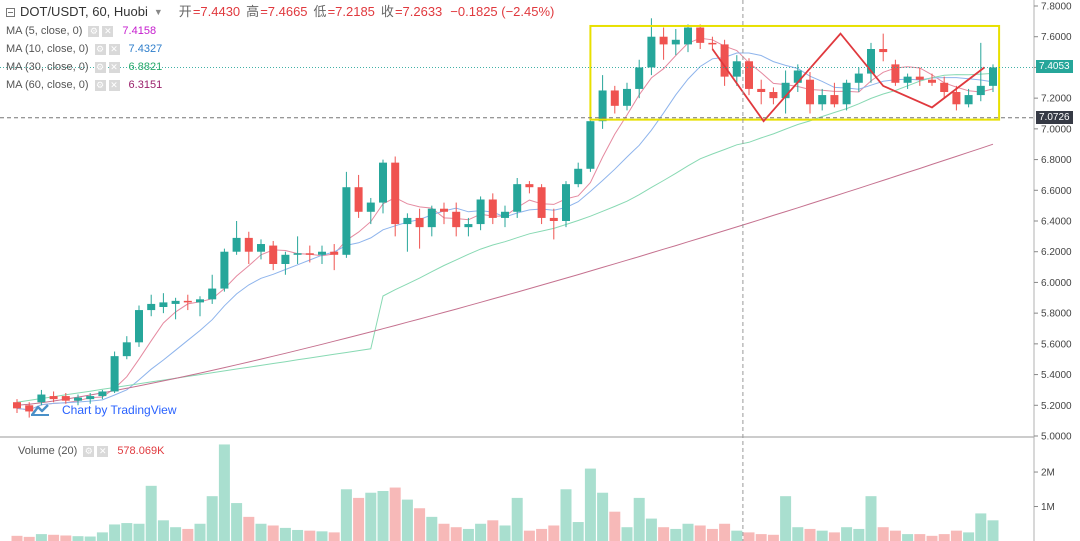 This screenshot has height=541, width=1080. Describe the element at coordinates (48, 451) in the screenshot. I see `volume-label: Volume (20)` at that location.